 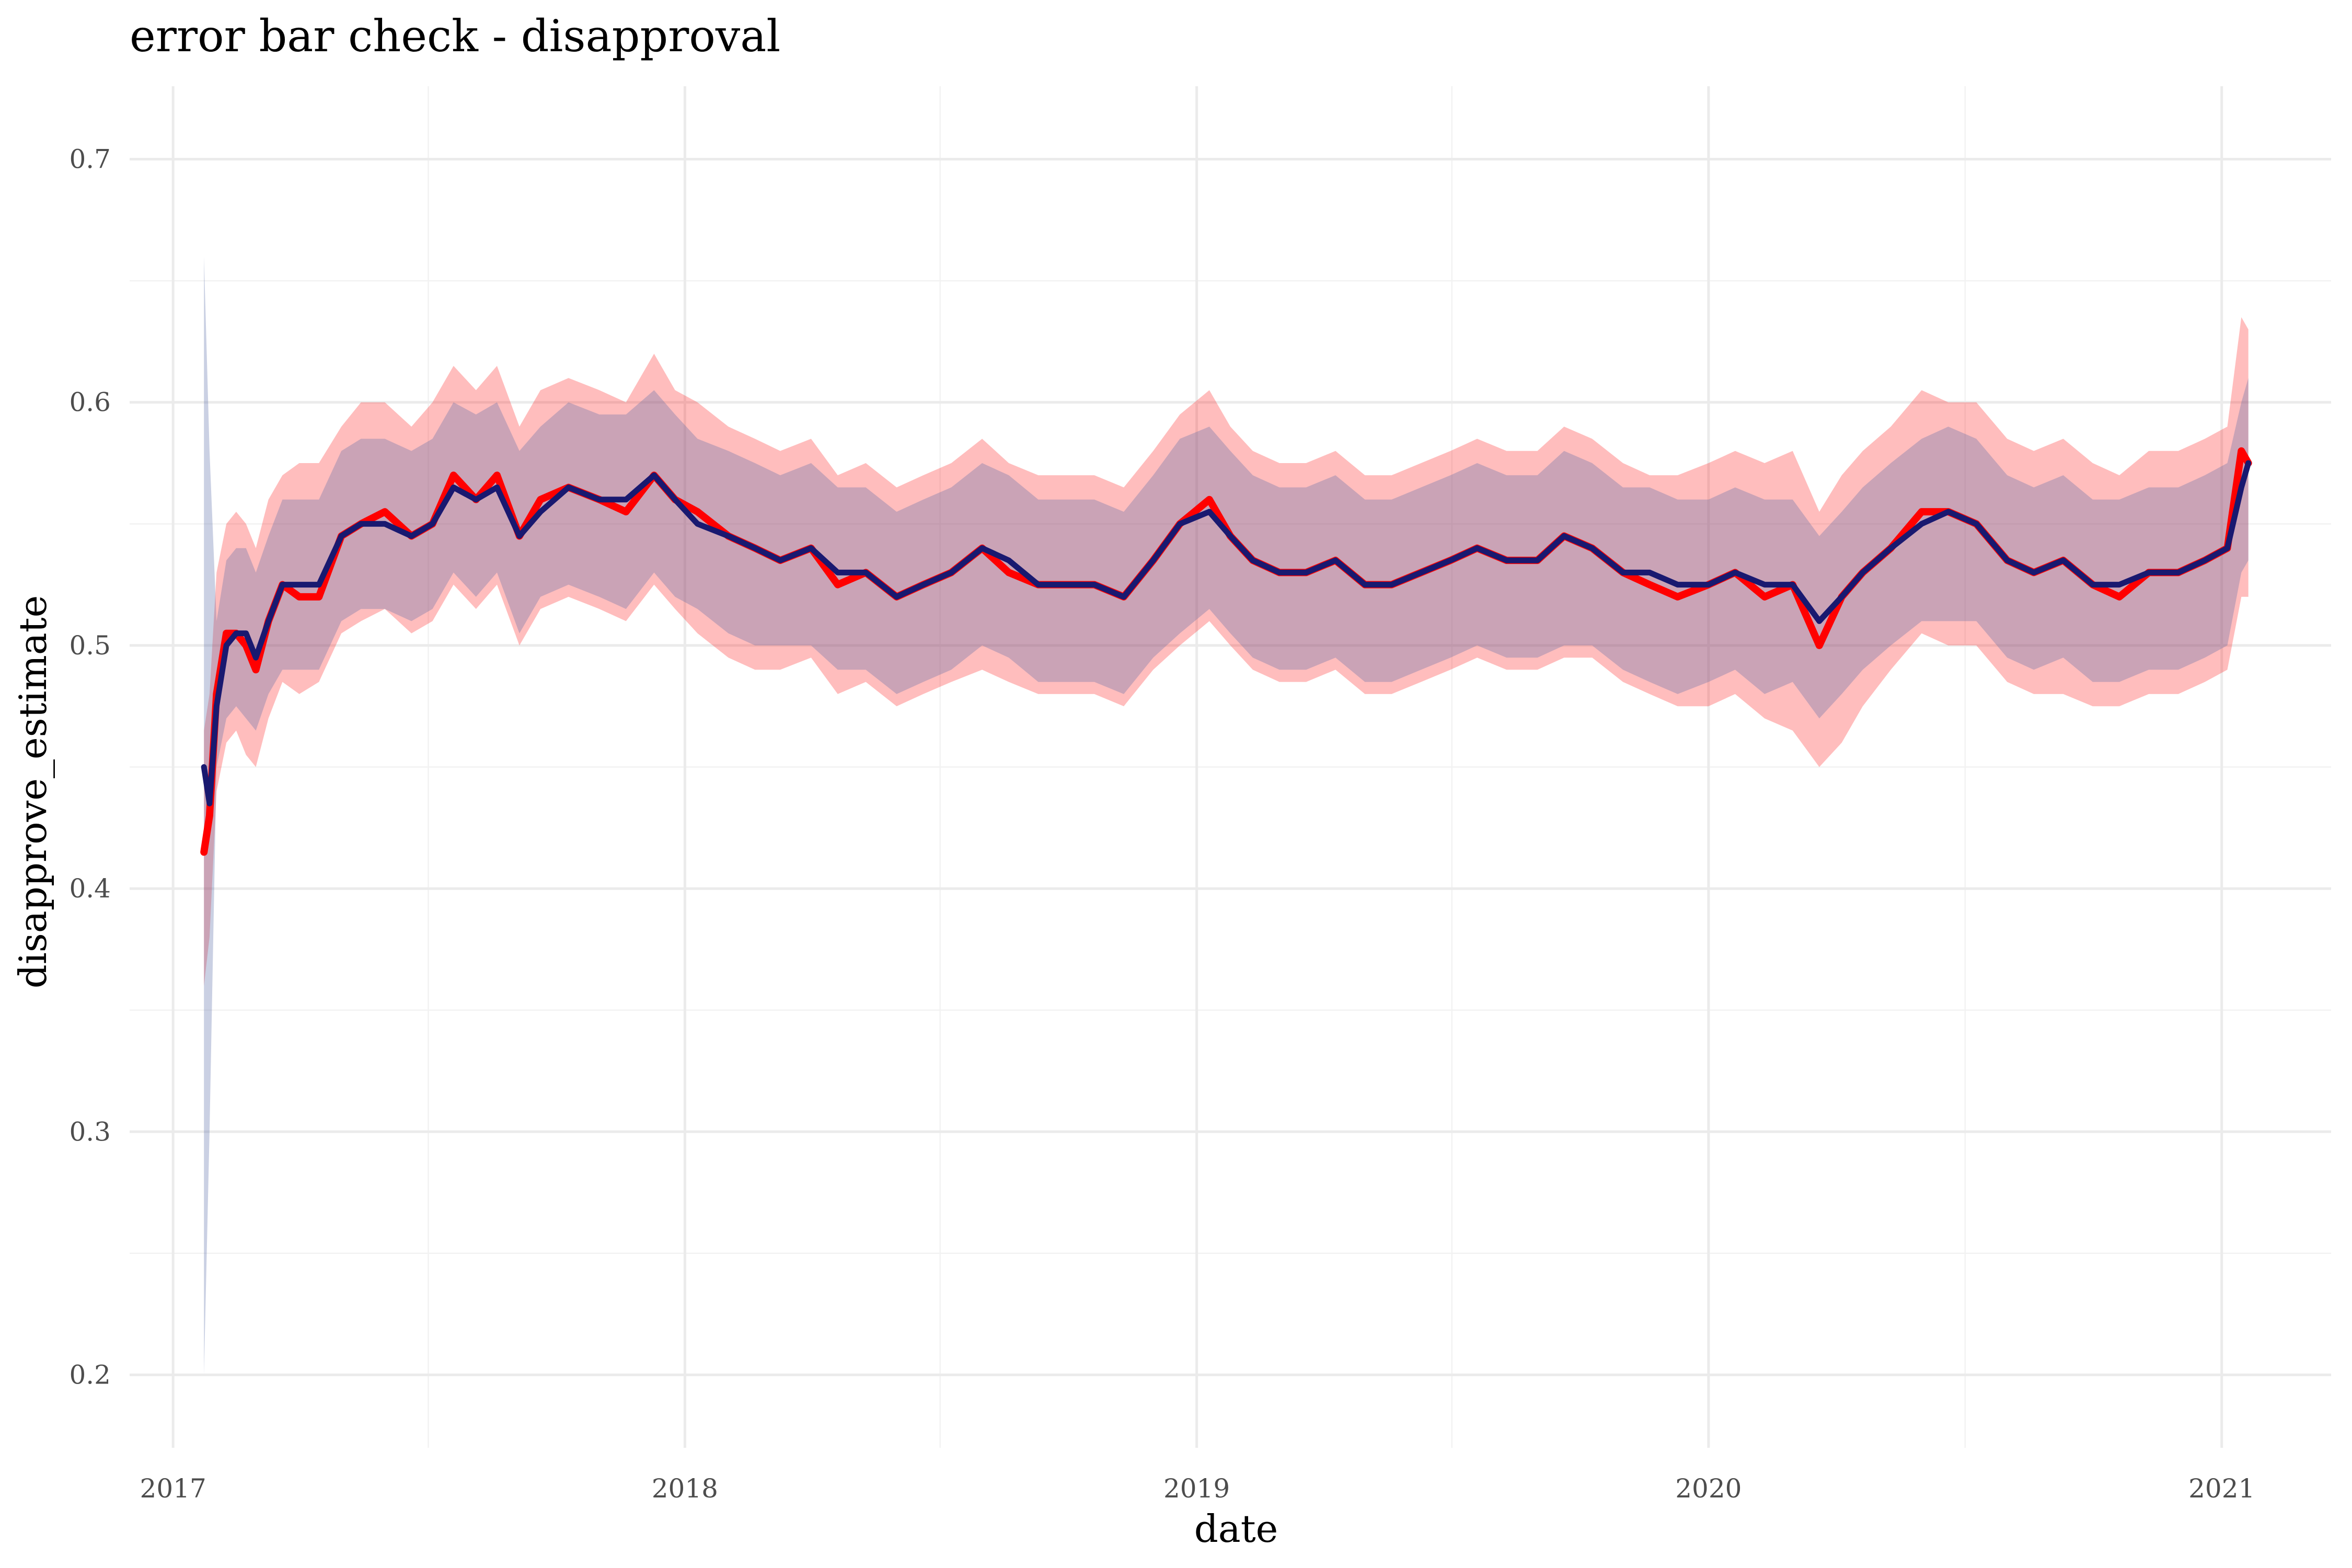 I want to click on chart-title: error bar check - disapproval, so click(x=455, y=36).